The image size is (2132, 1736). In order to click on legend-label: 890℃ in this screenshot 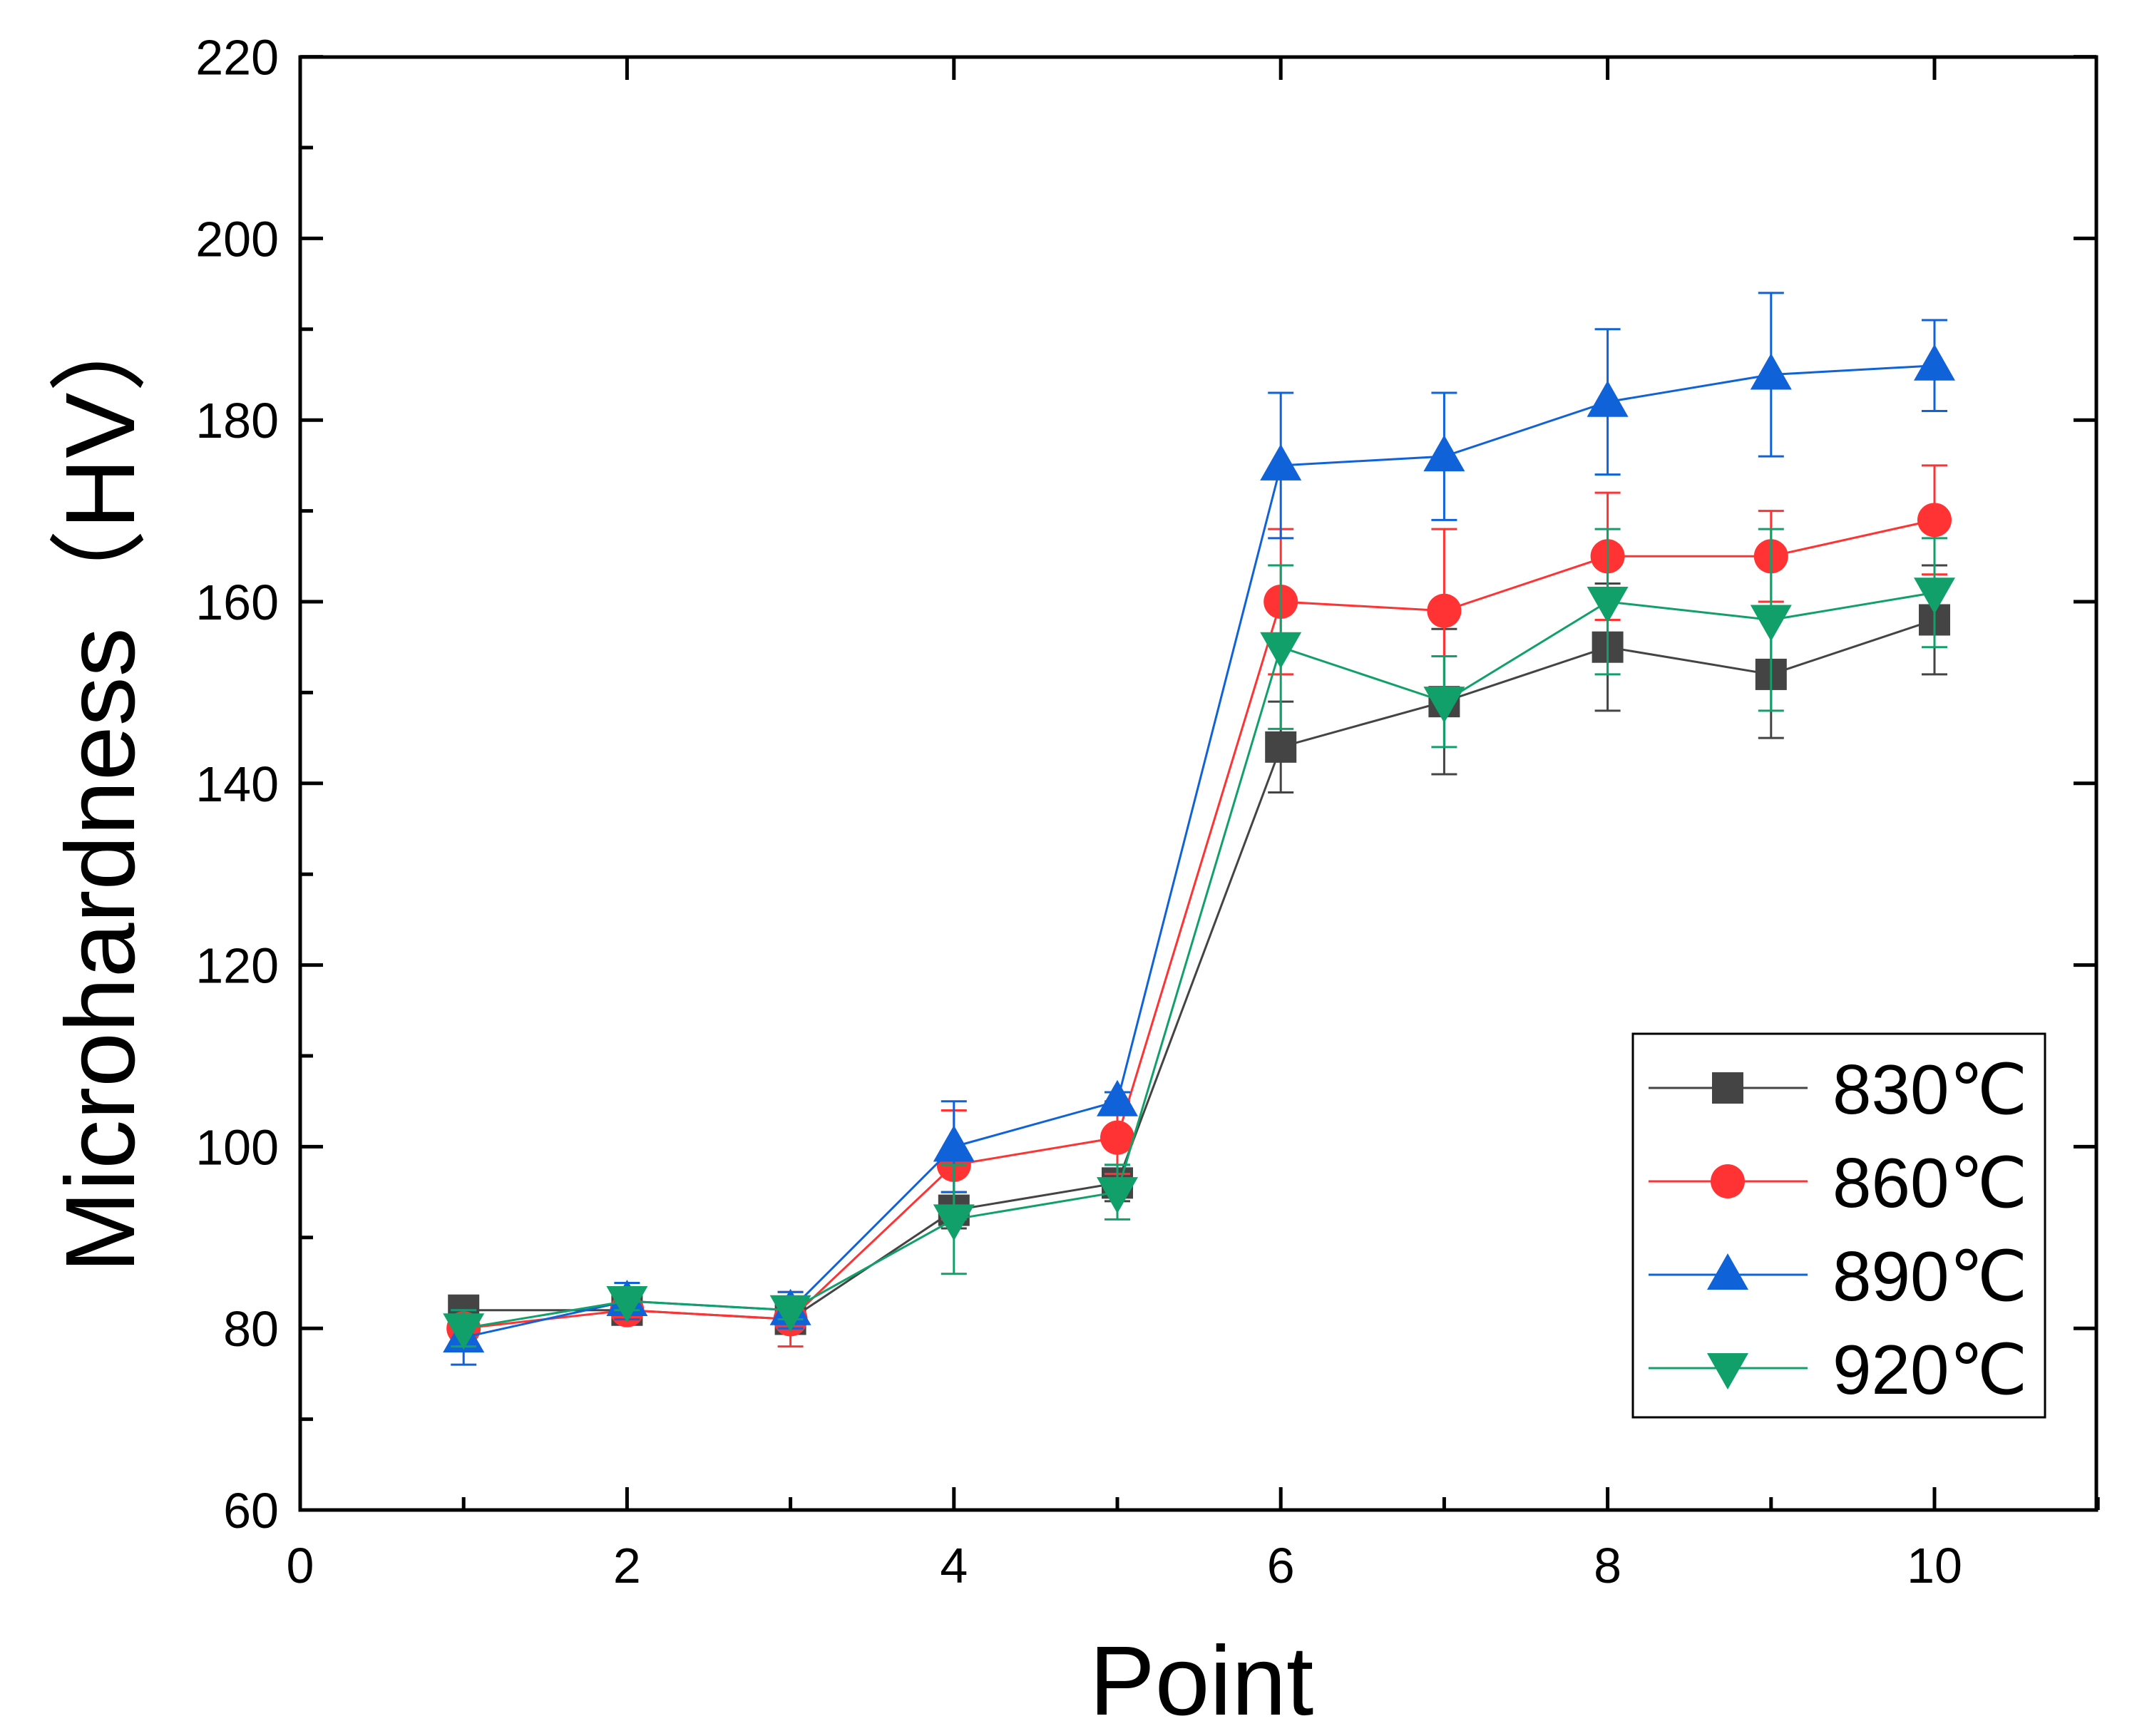, I will do `click(1930, 1276)`.